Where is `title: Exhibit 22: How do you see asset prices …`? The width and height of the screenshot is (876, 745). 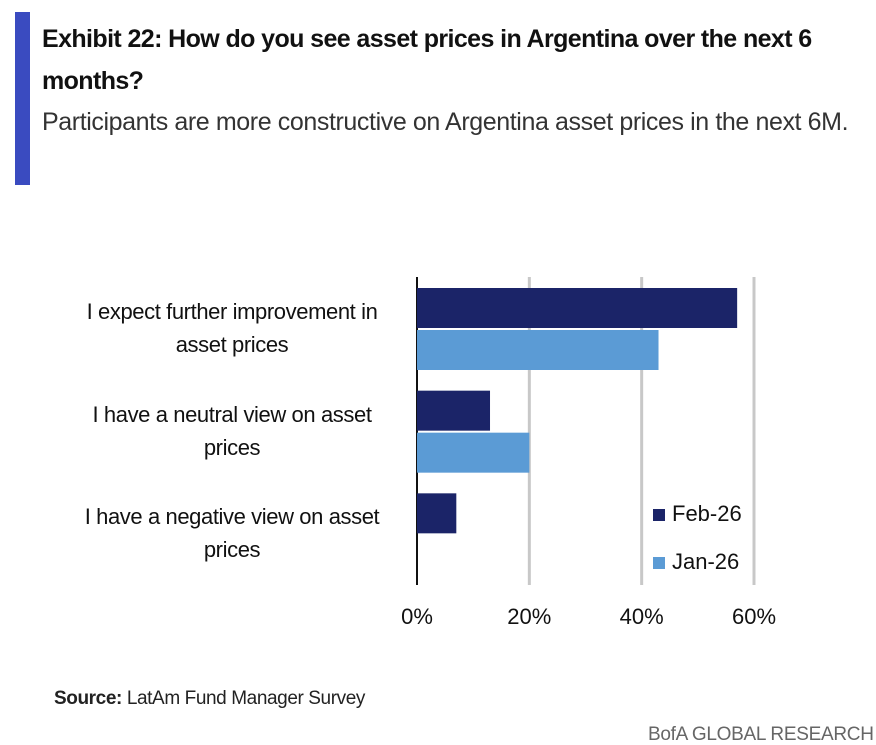 title: Exhibit 22: How do you see asset prices … is located at coordinates (427, 60).